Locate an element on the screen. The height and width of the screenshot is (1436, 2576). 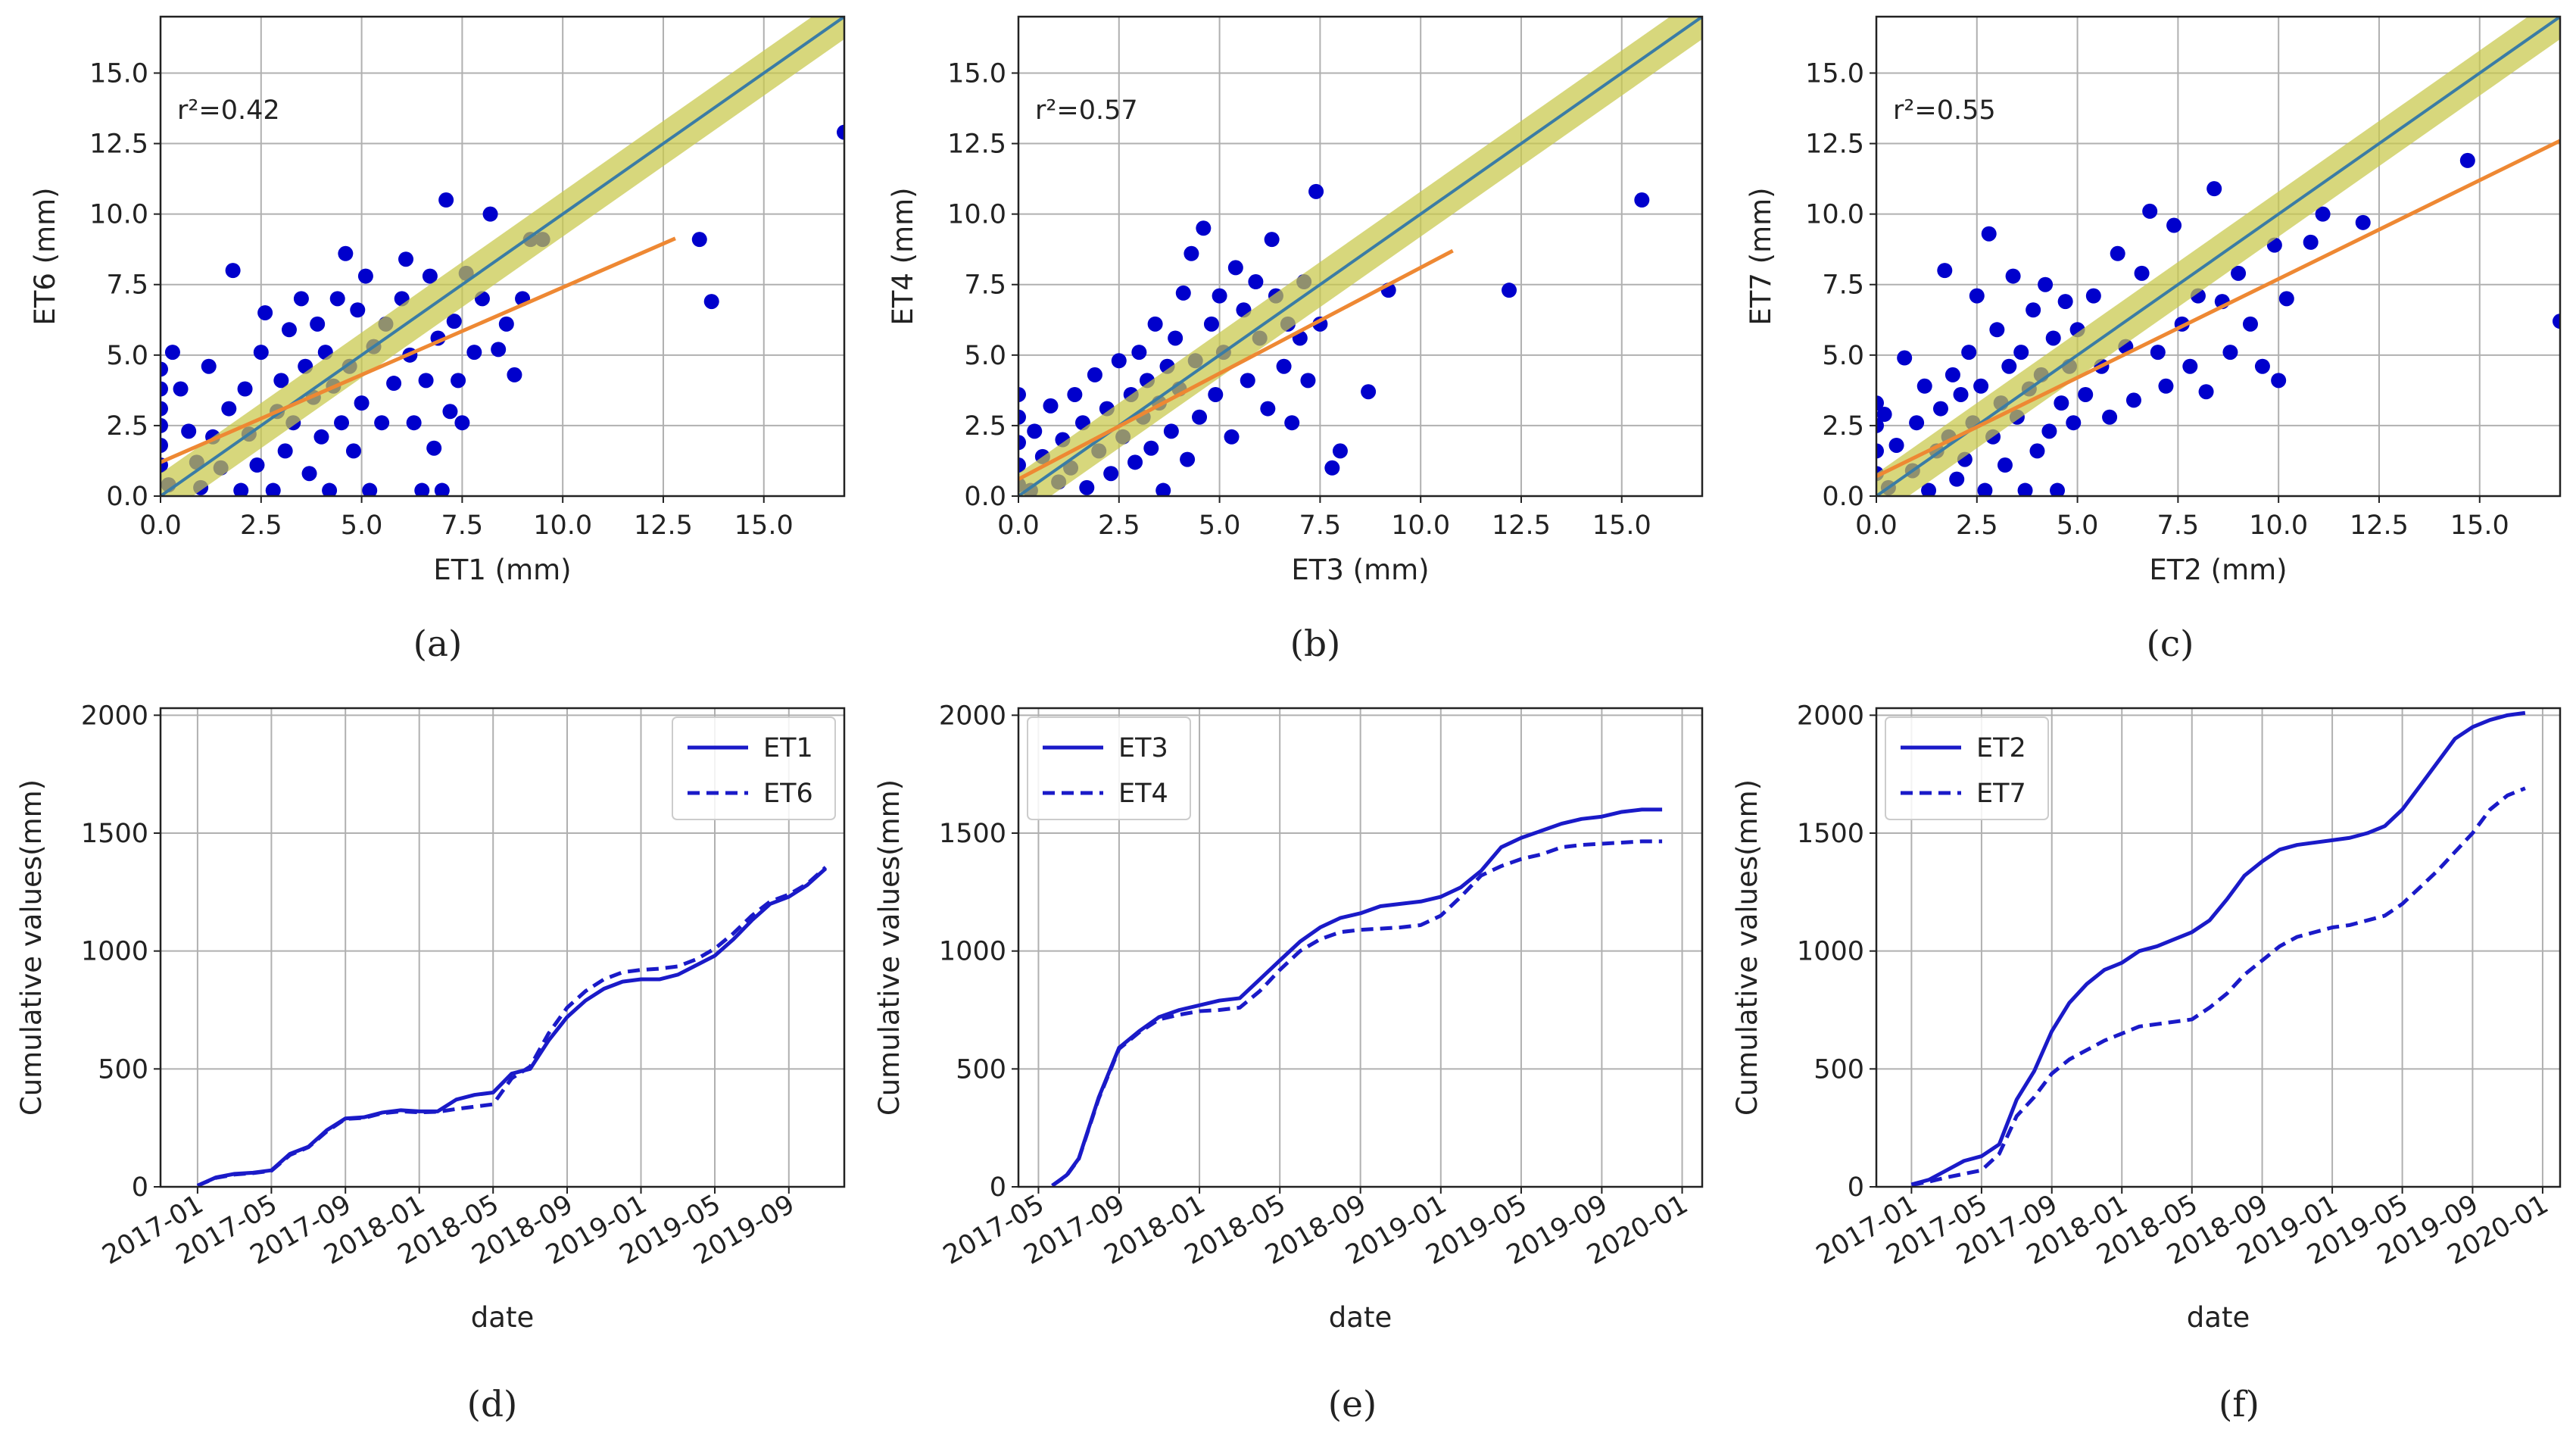
series-line-et6 is located at coordinates (512, 1026).